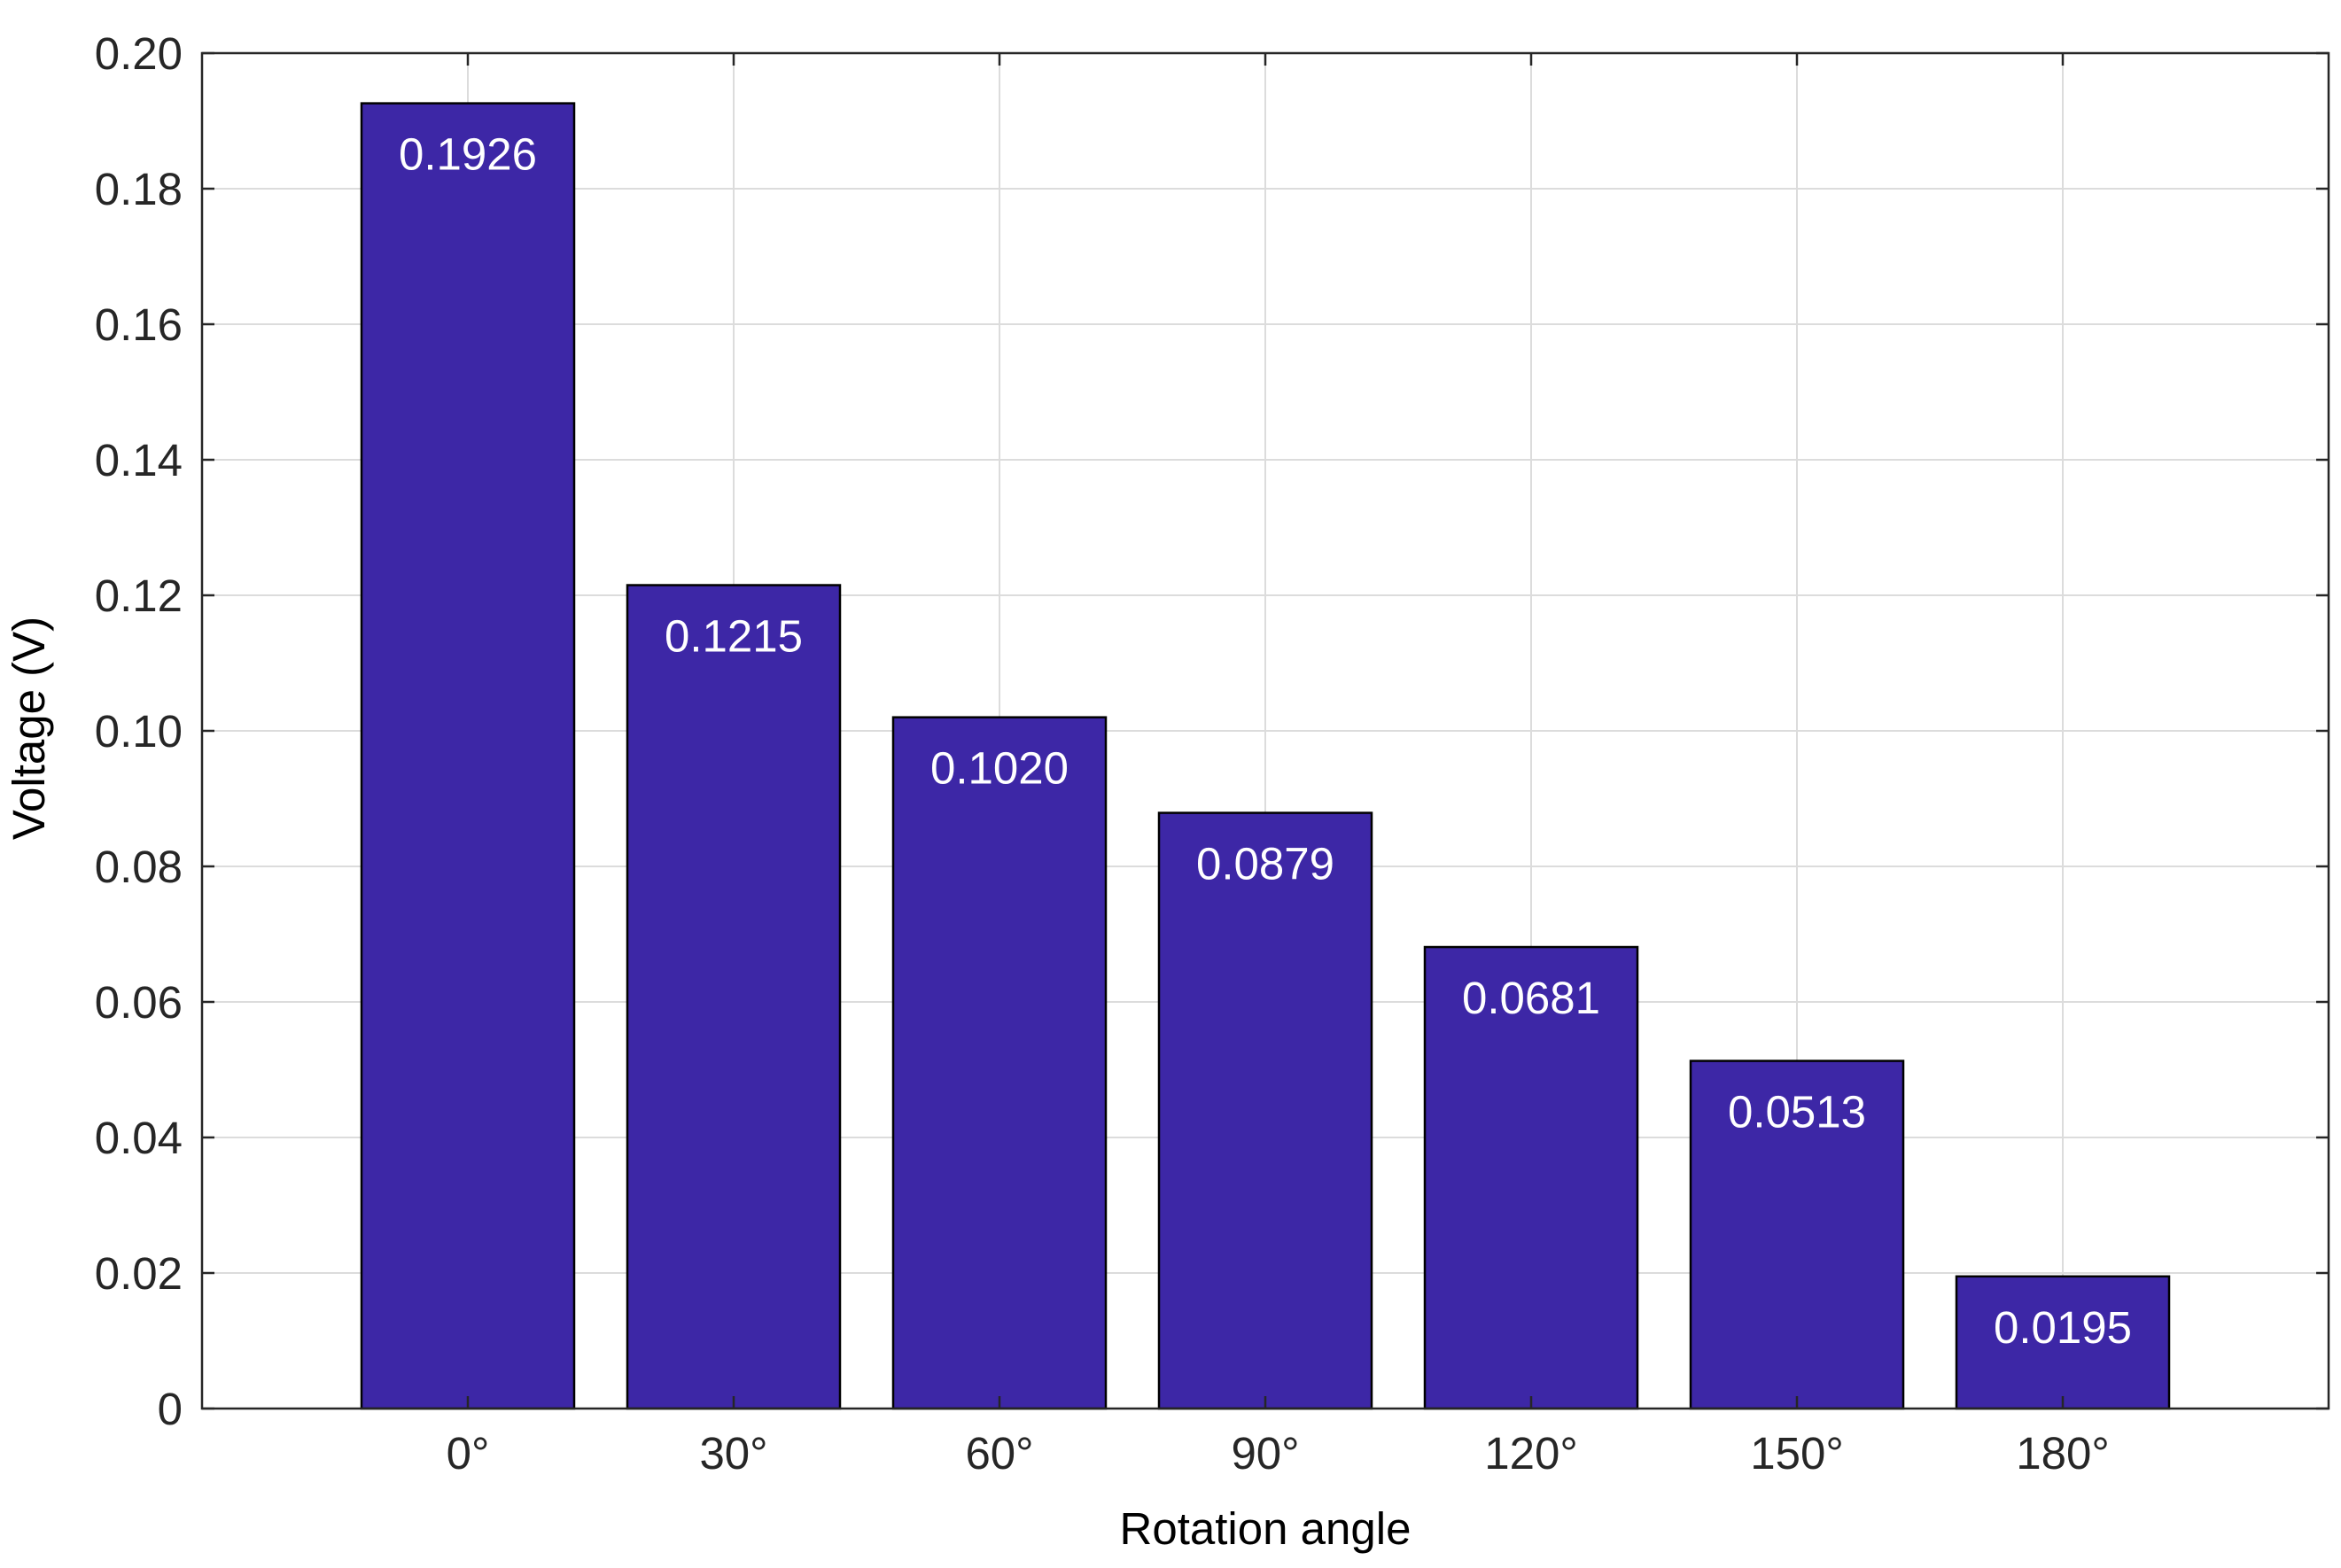  What do you see at coordinates (139, 596) in the screenshot?
I see `y-tick-label-6: 0.12` at bounding box center [139, 596].